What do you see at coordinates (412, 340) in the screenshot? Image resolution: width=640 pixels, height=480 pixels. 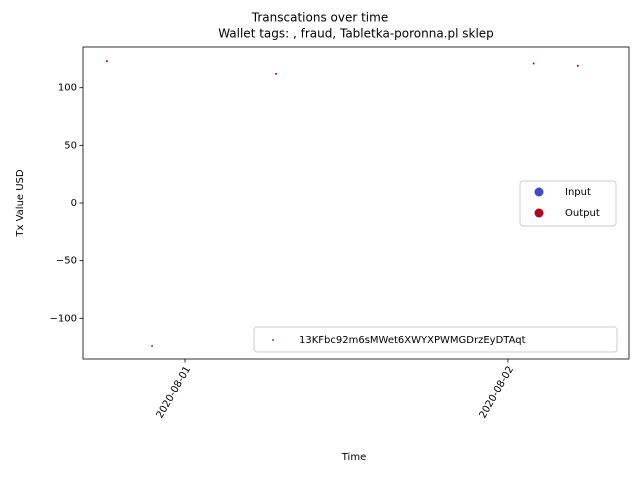 I see `legend-label: 13KFbc92m6sMWet6XWYXPWMGDrzEyDTAqt` at bounding box center [412, 340].